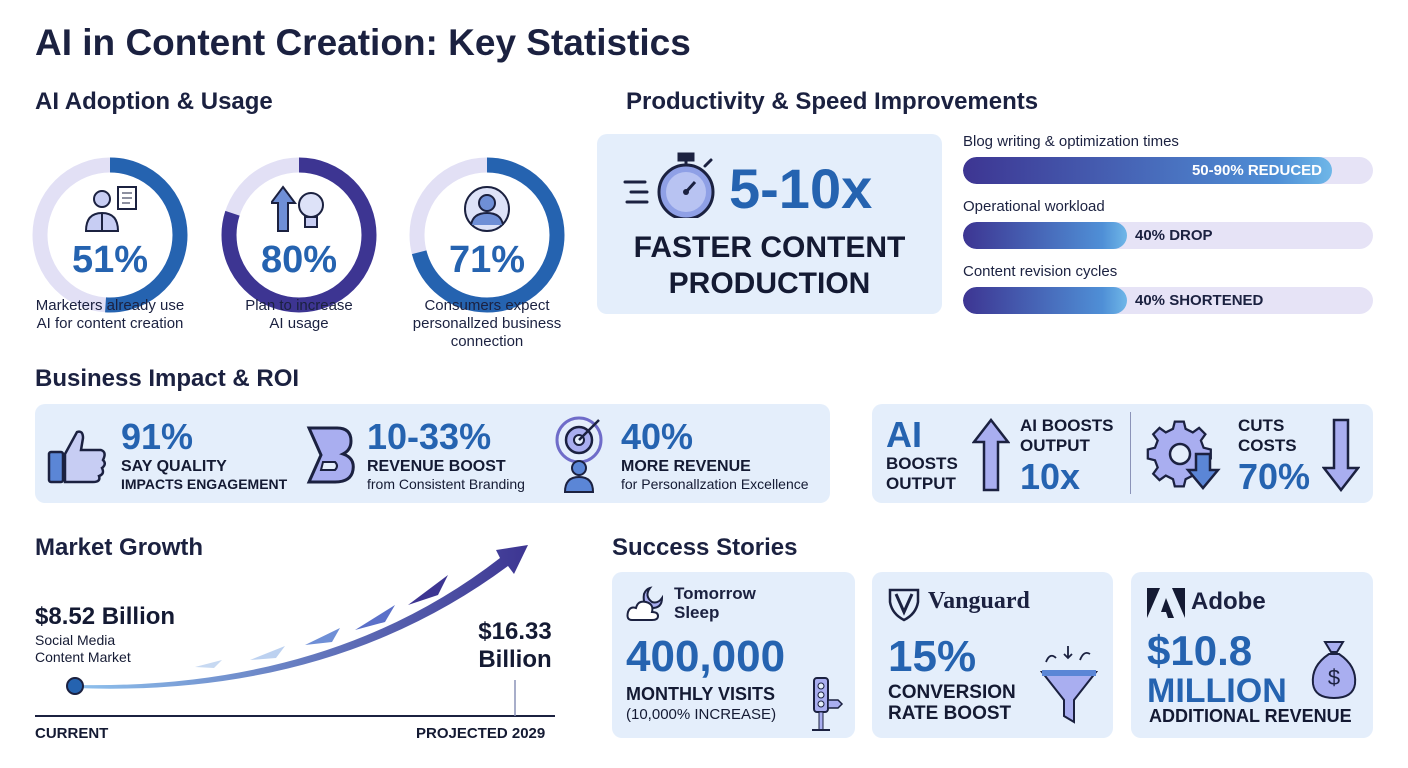 The width and height of the screenshot is (1408, 768). Describe the element at coordinates (950, 713) in the screenshot. I see `conversion-line2: RATE BOOST` at that location.